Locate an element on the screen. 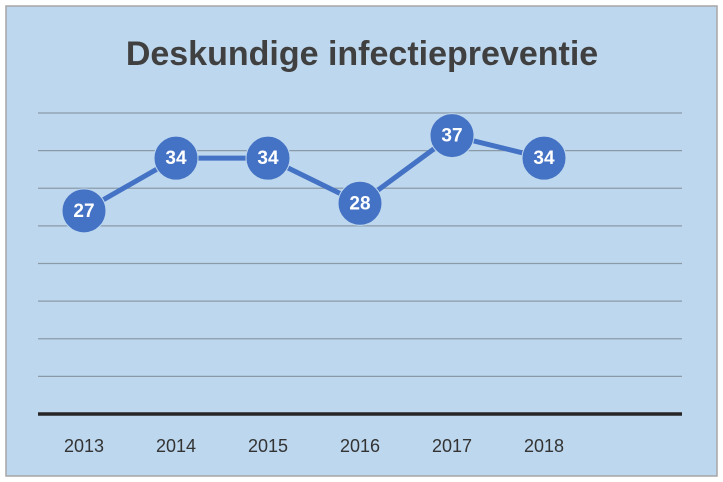 The height and width of the screenshot is (482, 723). x-tick-label: 2015 is located at coordinates (268, 446).